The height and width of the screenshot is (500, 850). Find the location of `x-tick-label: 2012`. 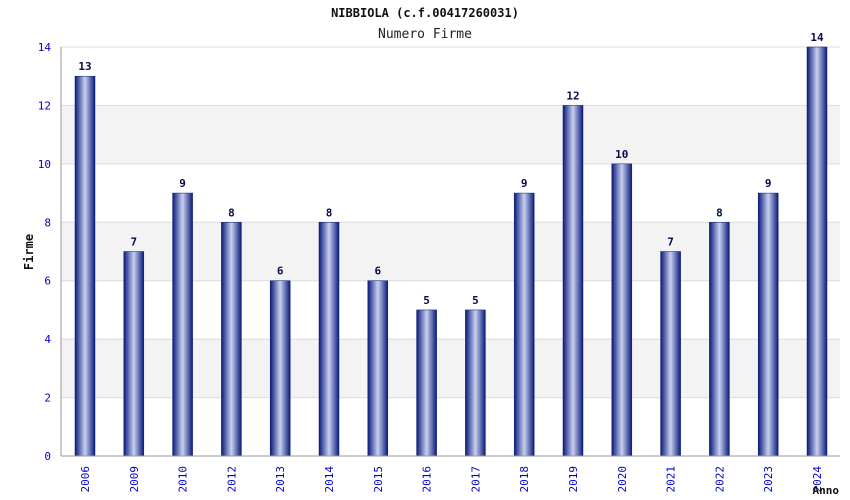

x-tick-label: 2012 is located at coordinates (231, 479).